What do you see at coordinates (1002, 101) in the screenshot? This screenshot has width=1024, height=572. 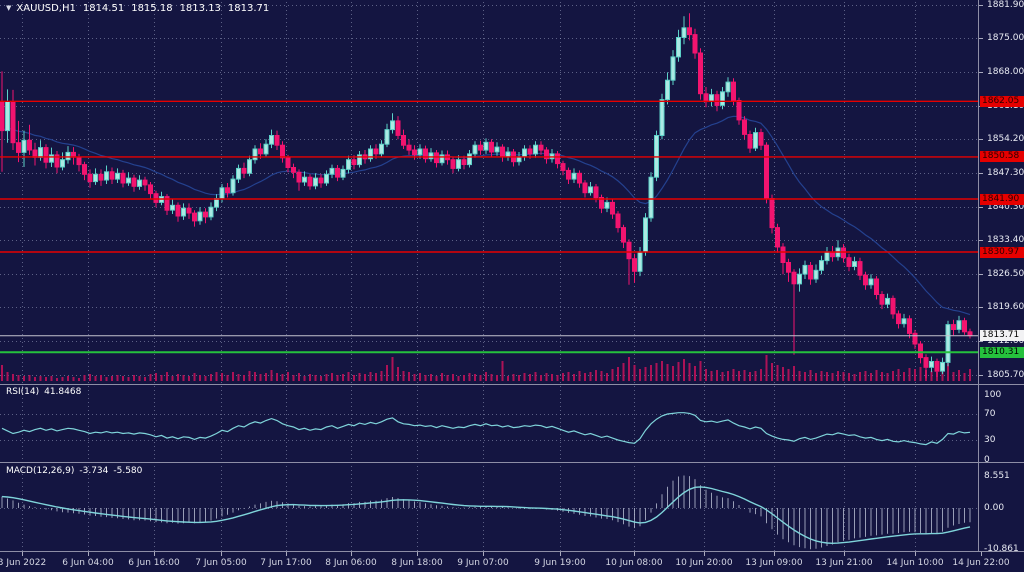 I see `price-level-badge-resistance: 1862.05` at bounding box center [1002, 101].